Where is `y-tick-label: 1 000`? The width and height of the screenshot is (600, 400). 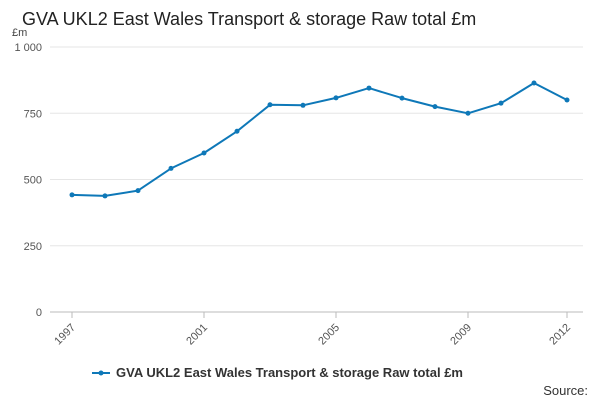 y-tick-label: 1 000 is located at coordinates (28, 48).